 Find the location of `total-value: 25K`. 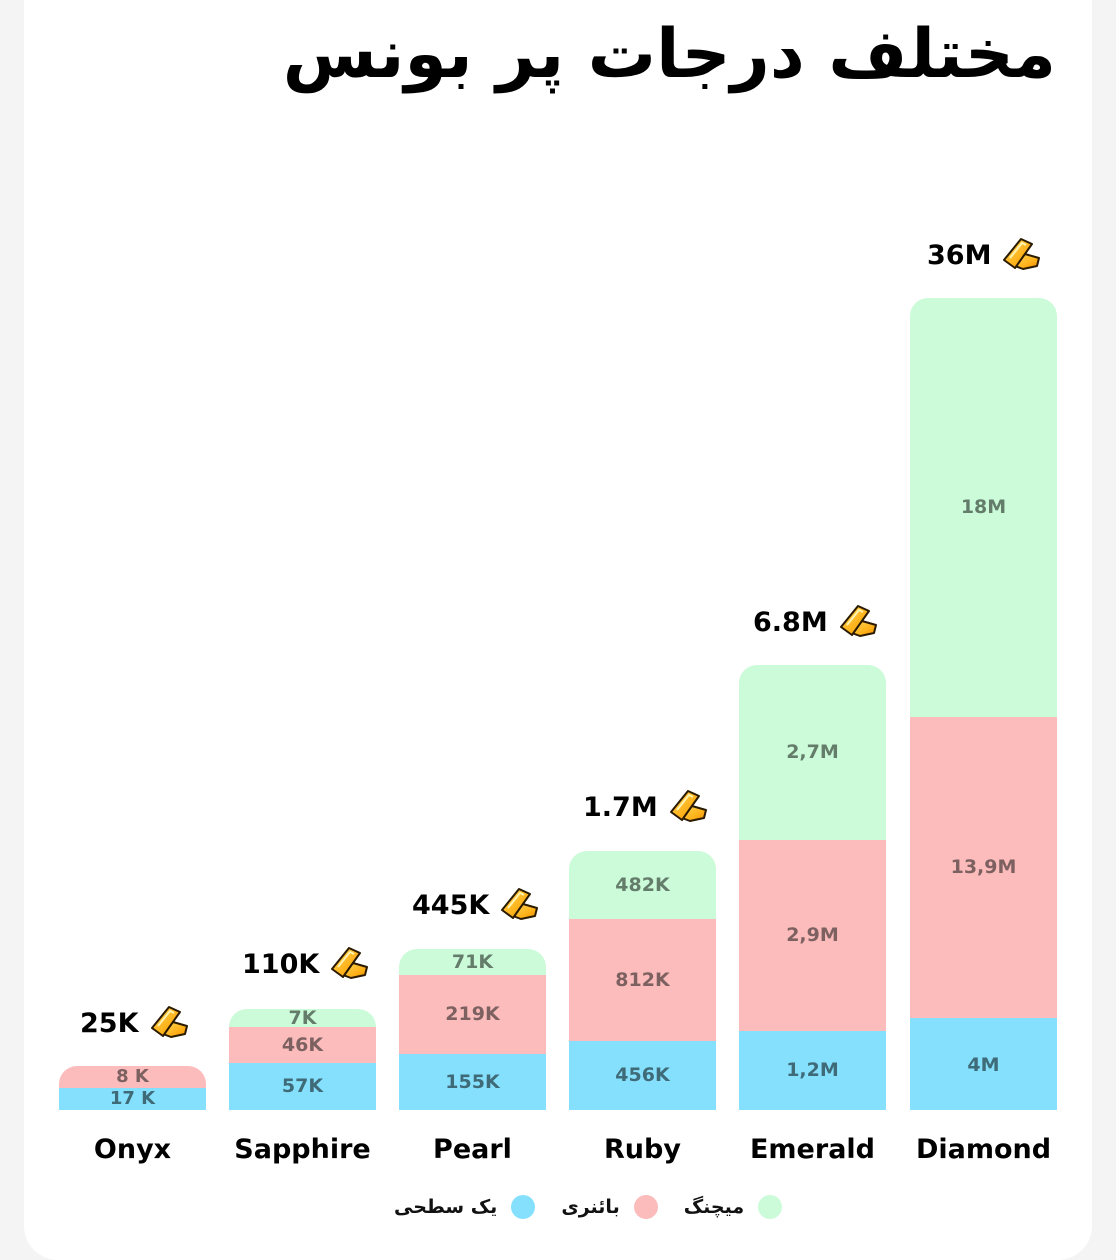

total-value: 25K is located at coordinates (109, 1023).